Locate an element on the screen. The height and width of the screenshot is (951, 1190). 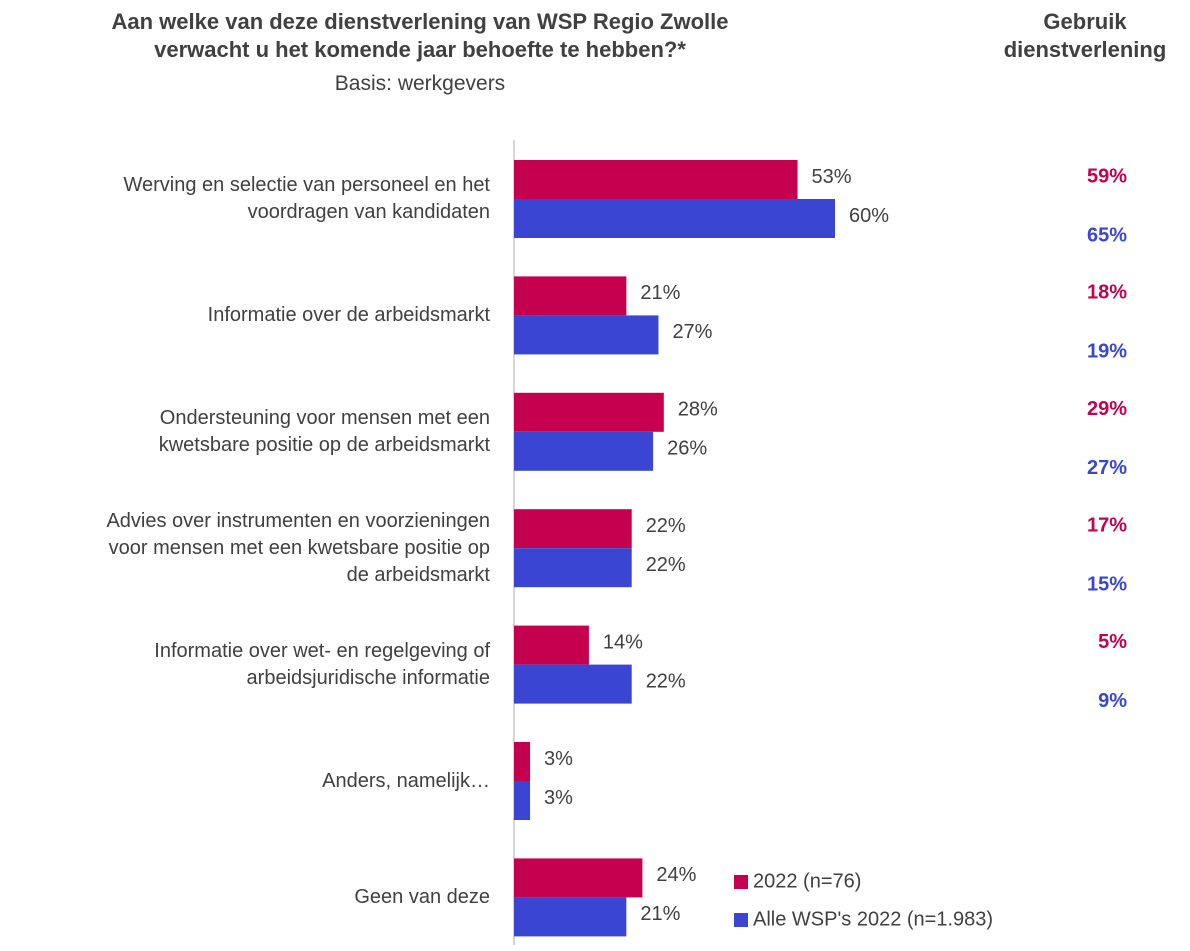
legend-label: Alle WSP's 2022 (n=1.983) is located at coordinates (873, 919).